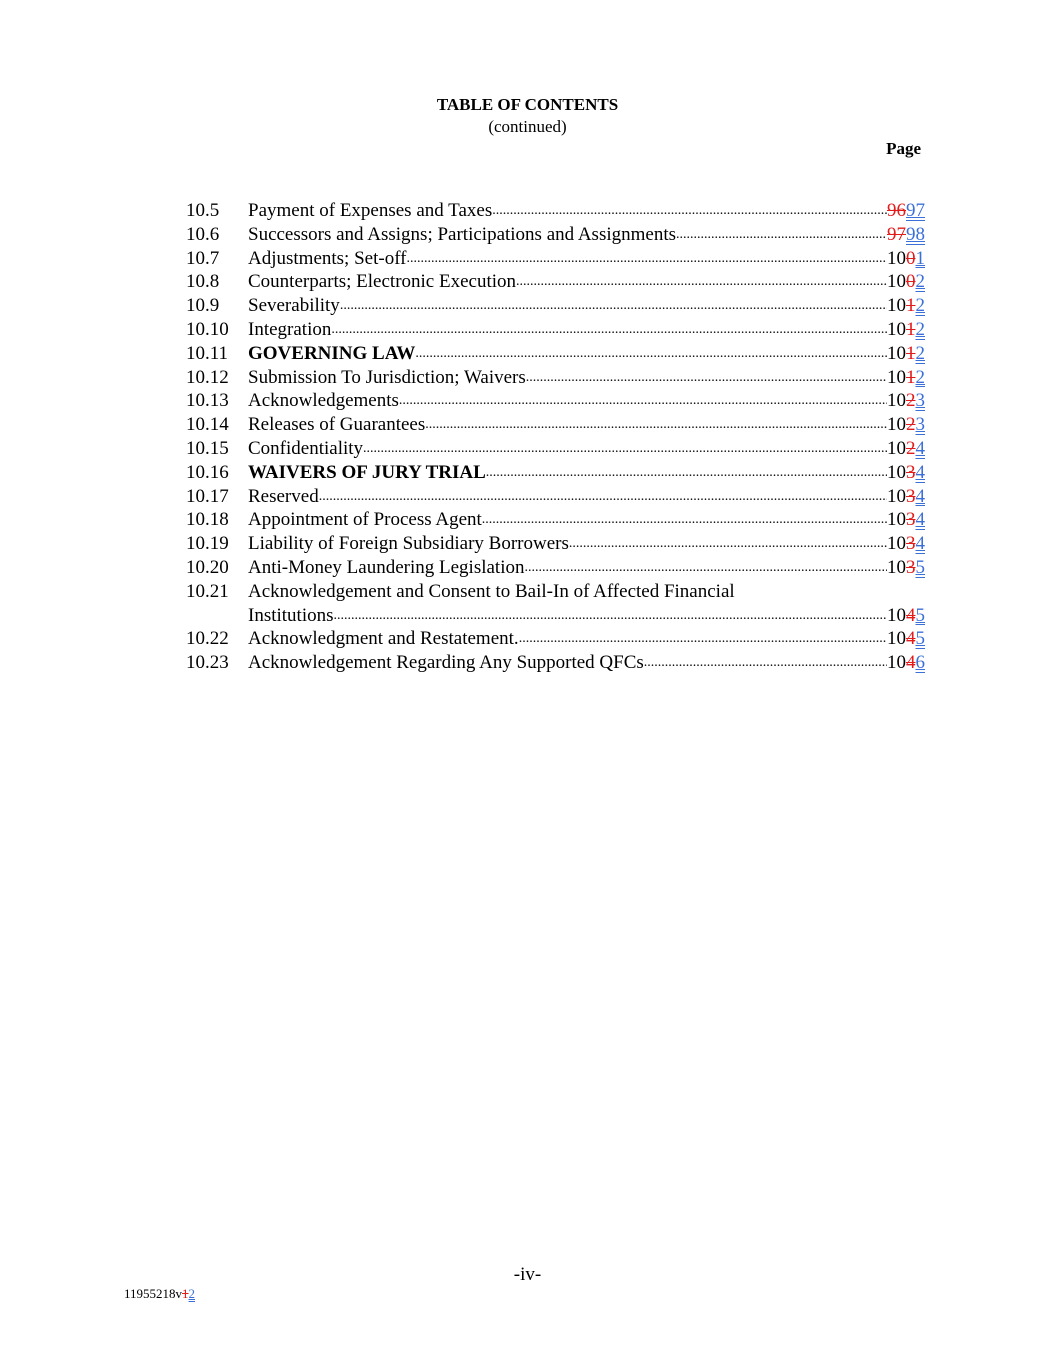  What do you see at coordinates (294, 306) in the screenshot?
I see `toc-section-title: Severability` at bounding box center [294, 306].